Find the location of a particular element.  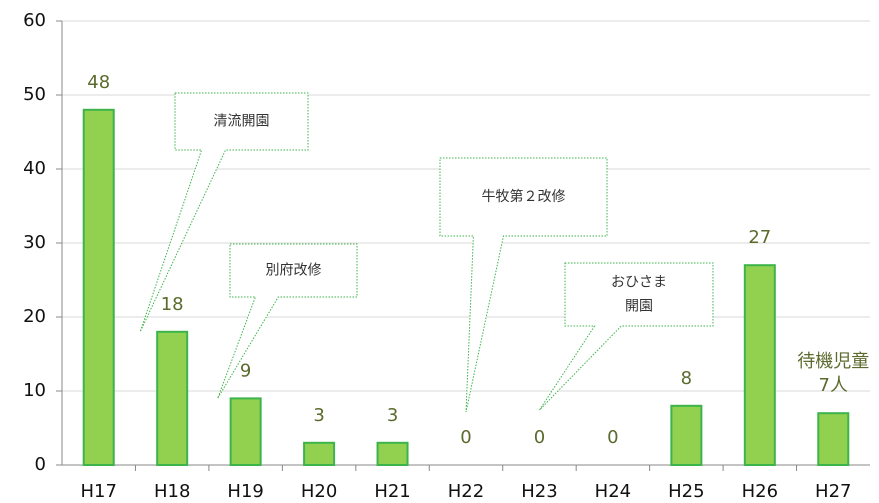

y-tick-label: 50 is located at coordinates (34, 94).